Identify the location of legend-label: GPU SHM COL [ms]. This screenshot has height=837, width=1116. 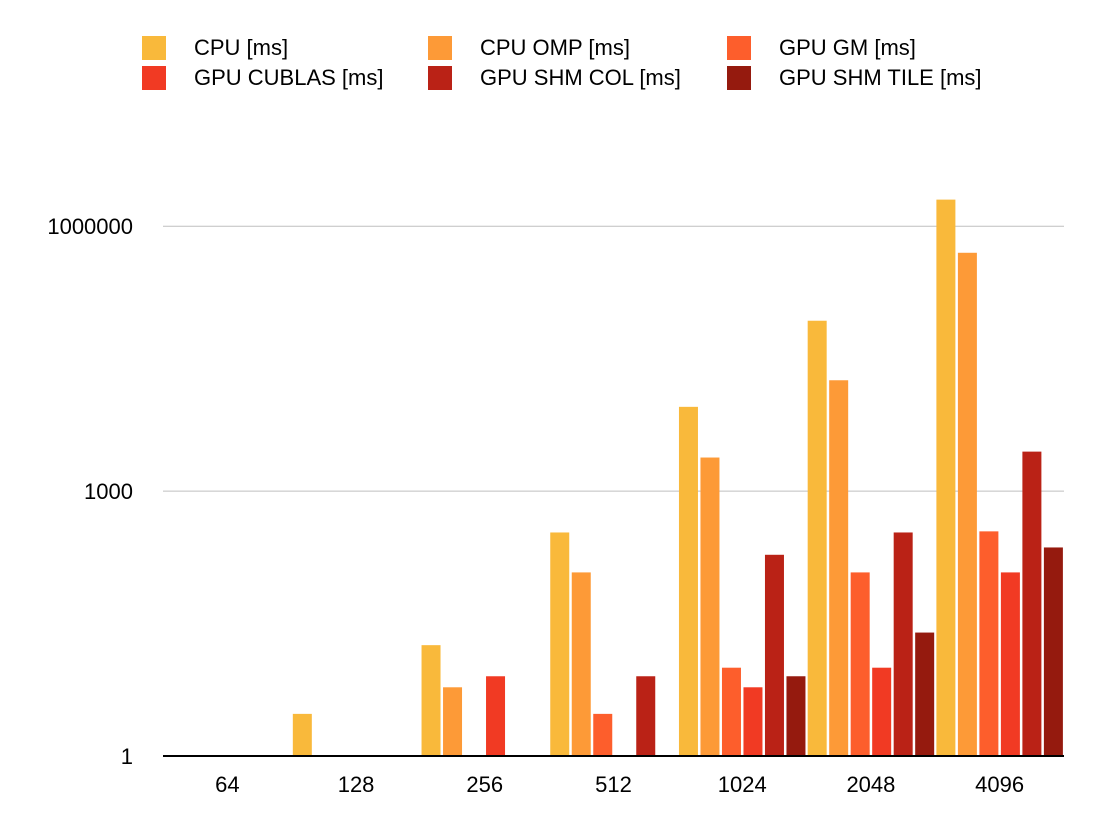
(580, 77).